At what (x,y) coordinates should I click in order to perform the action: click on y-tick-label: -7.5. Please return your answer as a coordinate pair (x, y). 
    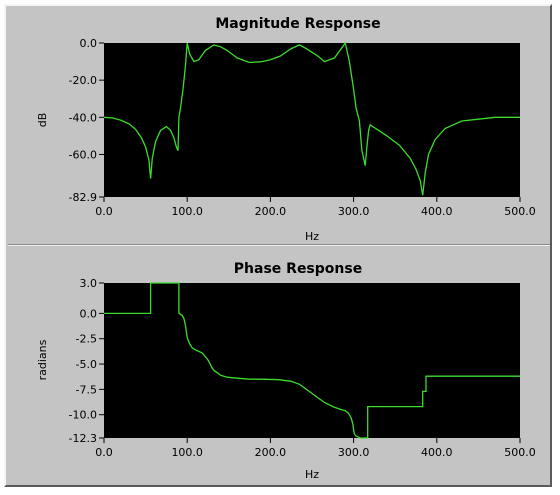
    Looking at the image, I should click on (86, 389).